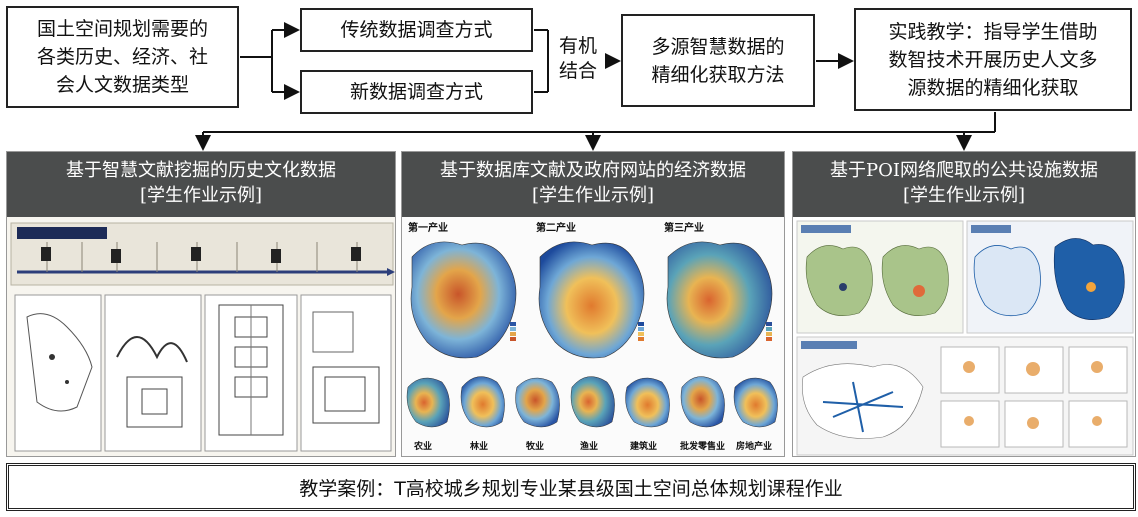 This screenshot has width=1138, height=517. Describe the element at coordinates (416, 92) in the screenshot. I see `new-survey-box: 新数据调查方式` at that location.